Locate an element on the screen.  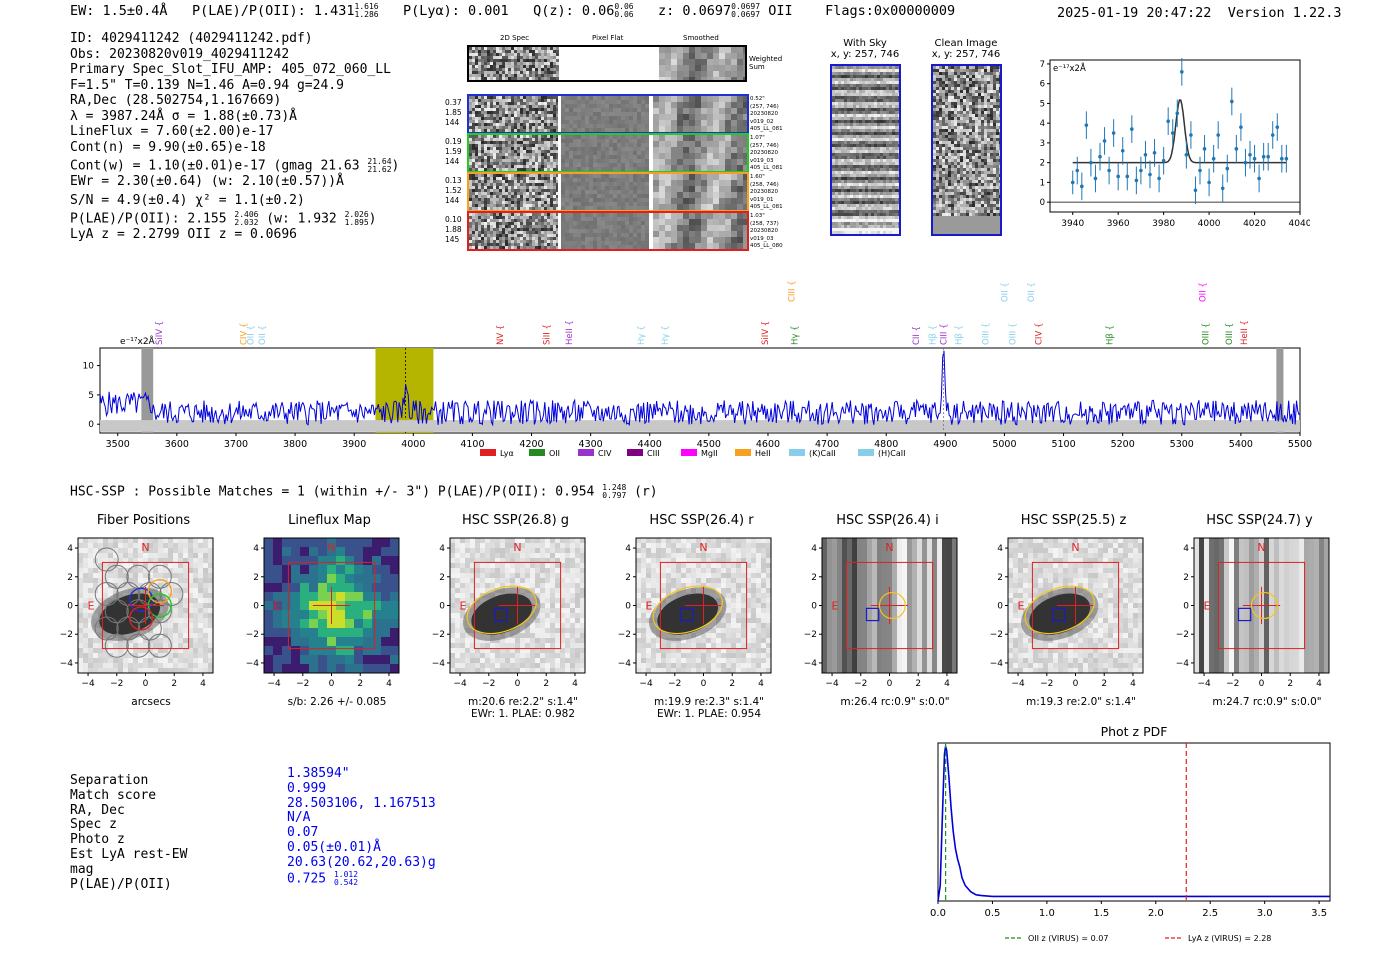
aperture-box is located at coordinates (517, 605).